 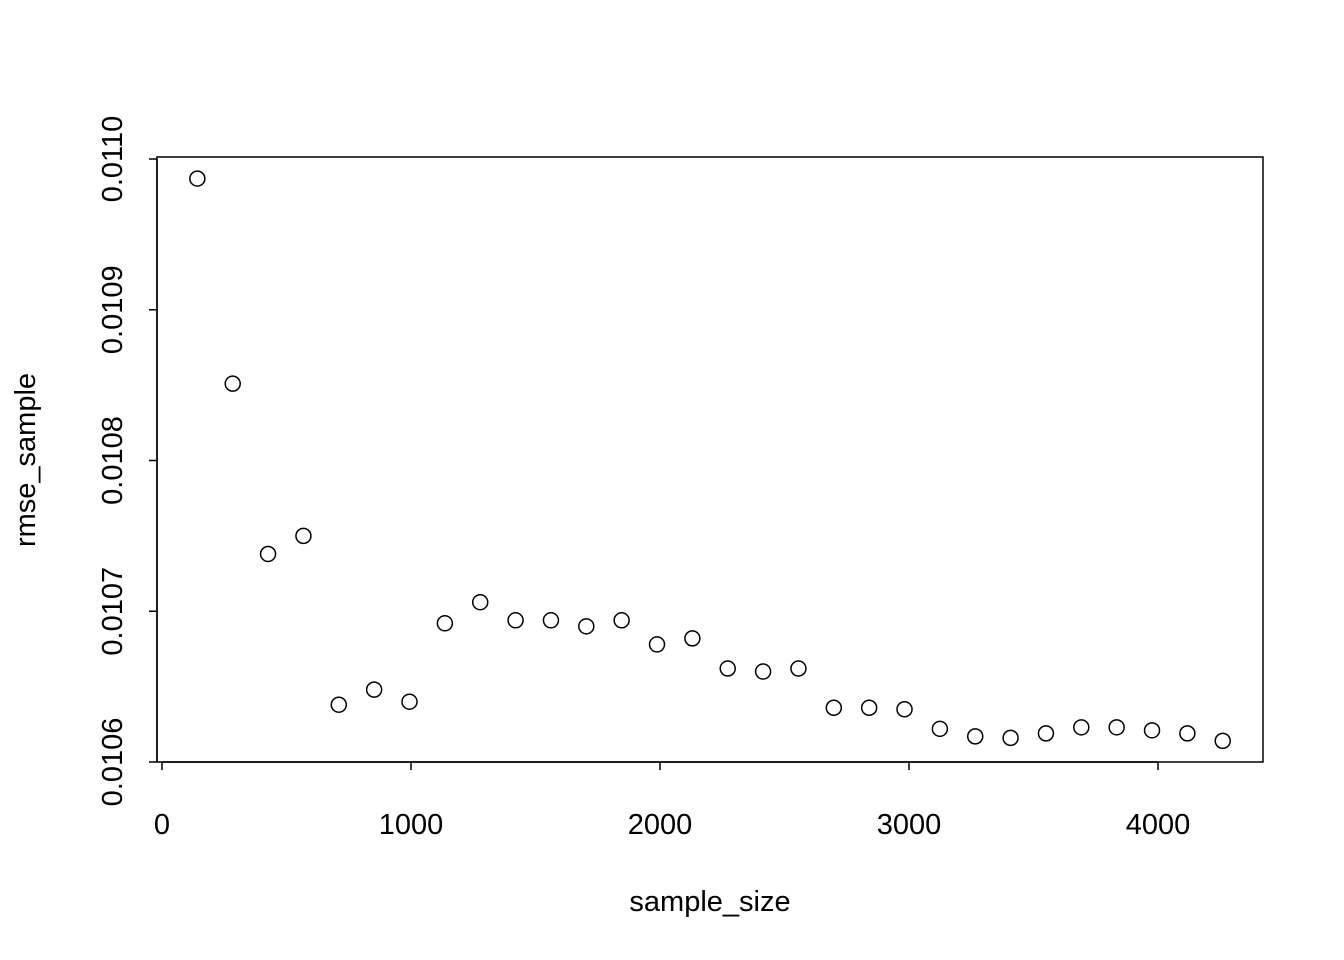 I want to click on x-tick-label: 3000, so click(x=909, y=825).